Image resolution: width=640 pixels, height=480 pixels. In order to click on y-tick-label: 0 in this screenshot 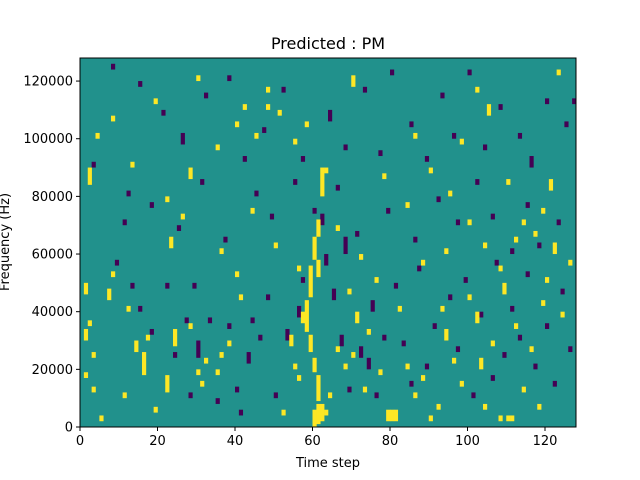, I will do `click(69, 428)`.